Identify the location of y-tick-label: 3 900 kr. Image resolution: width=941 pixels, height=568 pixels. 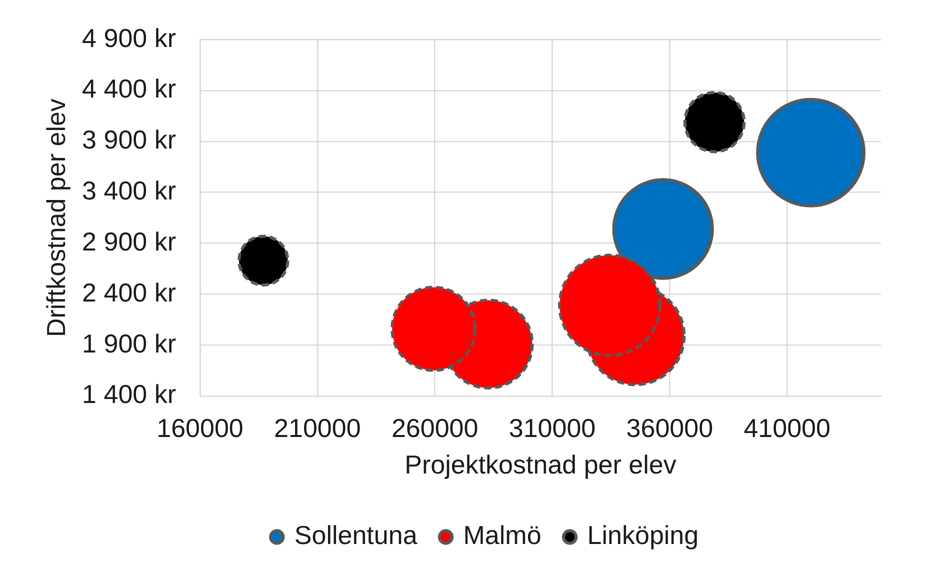
(129, 139).